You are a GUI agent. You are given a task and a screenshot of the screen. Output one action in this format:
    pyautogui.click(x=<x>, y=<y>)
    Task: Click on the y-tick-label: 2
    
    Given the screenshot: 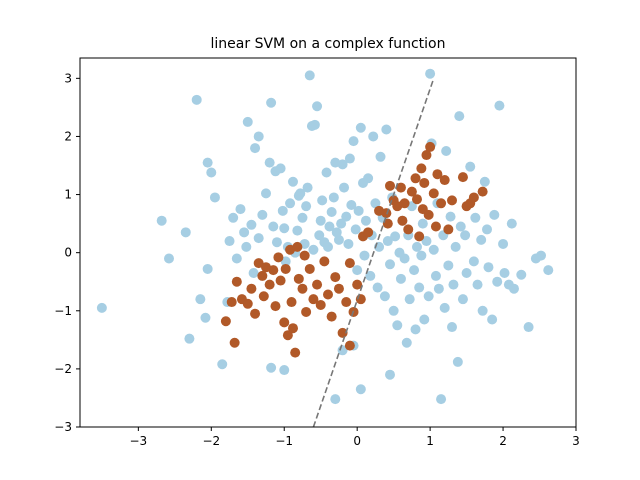 What is the action you would take?
    pyautogui.click(x=68, y=136)
    